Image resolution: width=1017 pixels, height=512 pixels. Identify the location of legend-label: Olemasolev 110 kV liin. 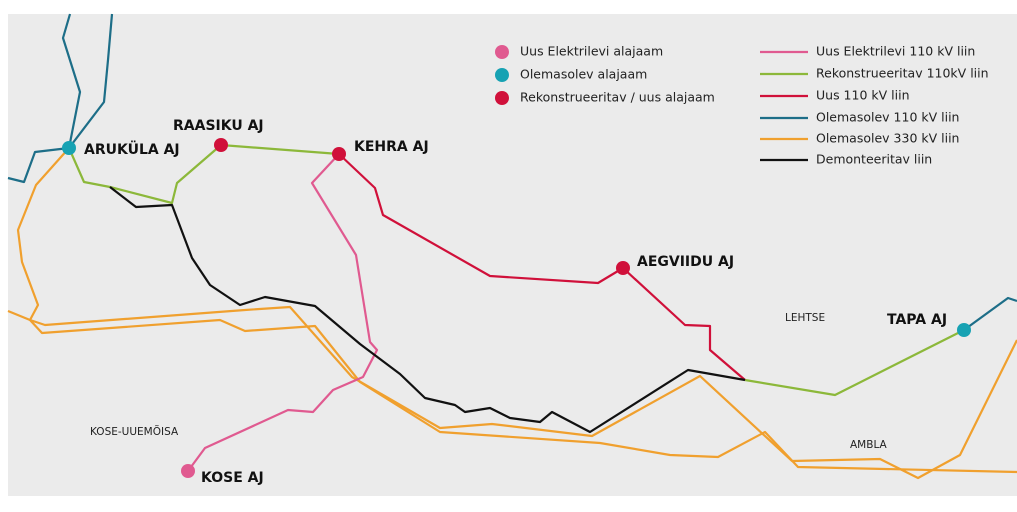
(887, 117).